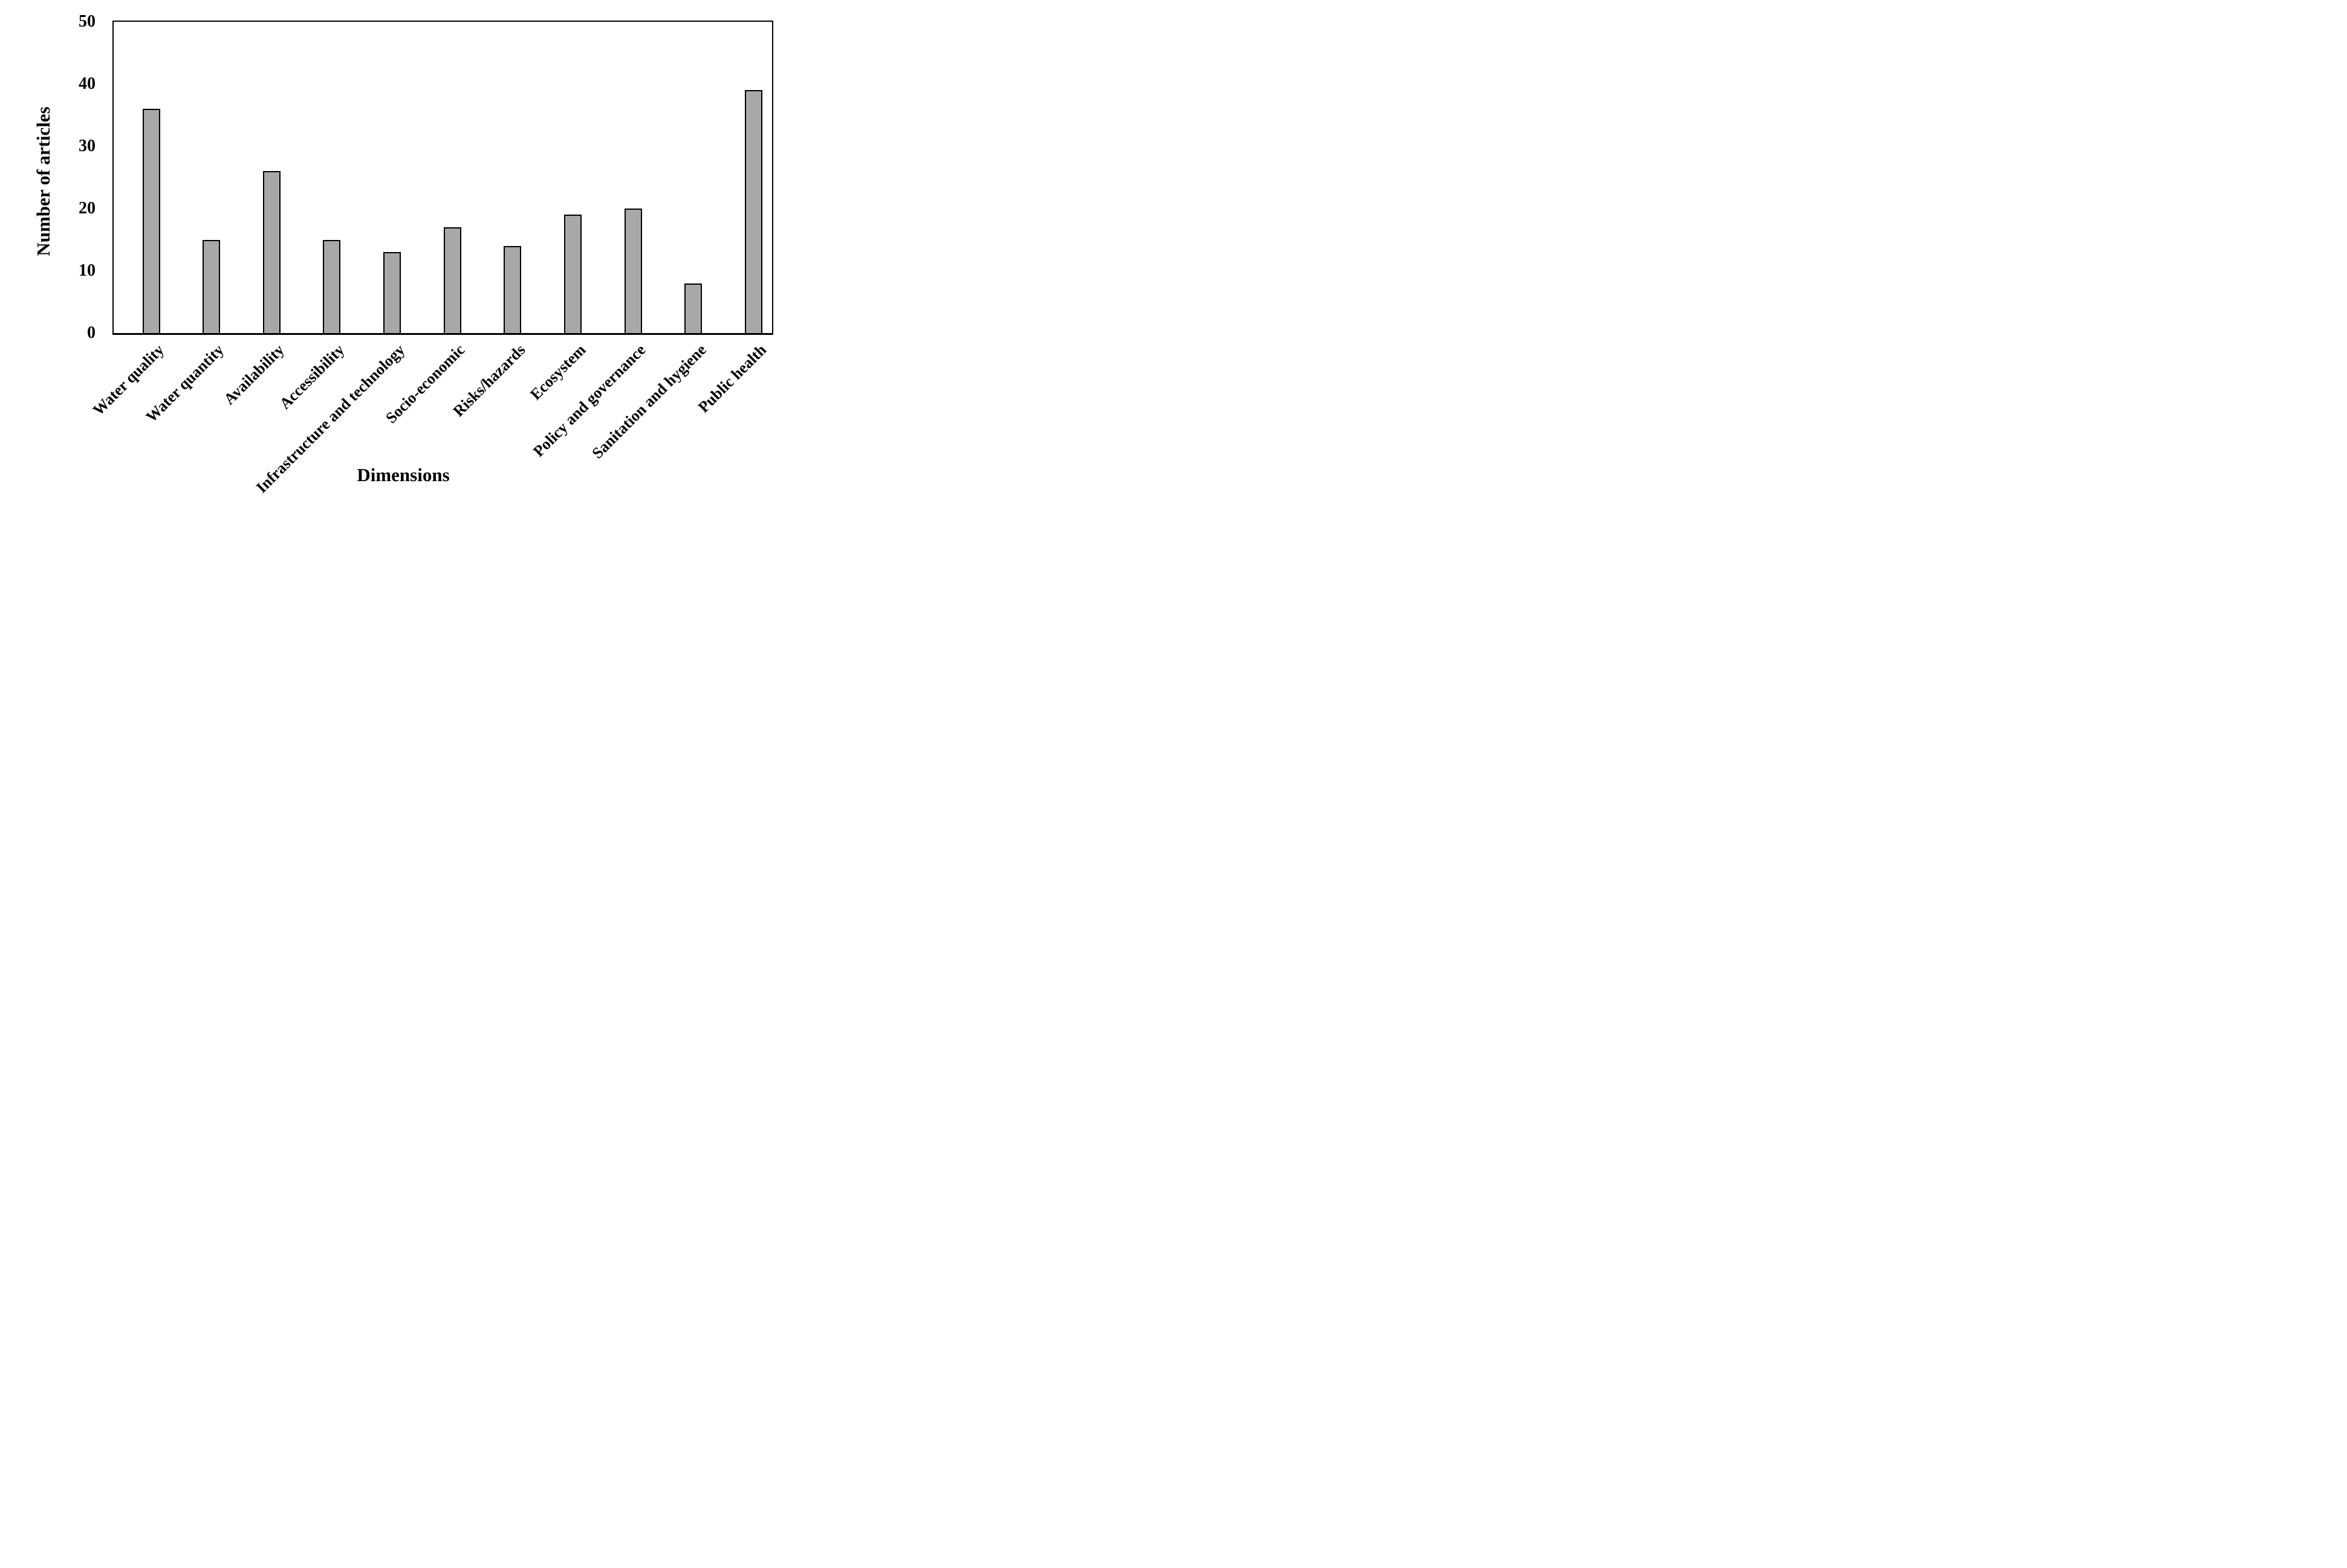 The width and height of the screenshot is (2347, 1568). I want to click on bar-infrastructure-and-technology, so click(392, 292).